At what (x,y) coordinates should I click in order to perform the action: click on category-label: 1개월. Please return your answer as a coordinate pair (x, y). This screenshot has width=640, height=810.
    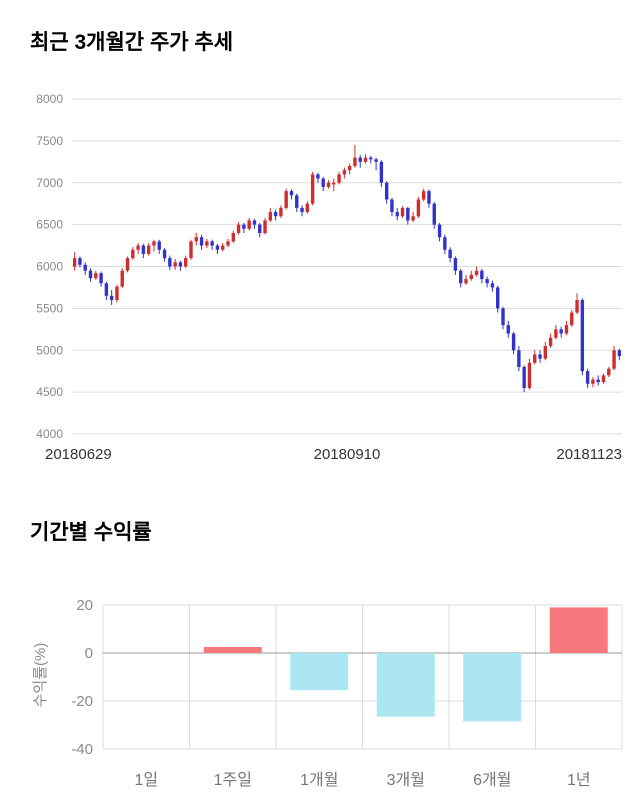
    Looking at the image, I should click on (319, 780).